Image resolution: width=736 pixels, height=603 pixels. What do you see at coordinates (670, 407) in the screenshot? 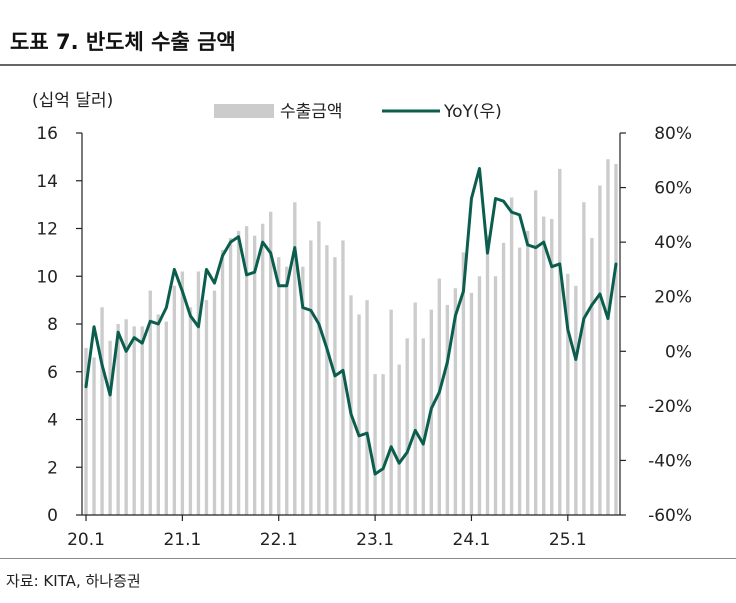
I see `right-tick-label: -20%` at bounding box center [670, 407].